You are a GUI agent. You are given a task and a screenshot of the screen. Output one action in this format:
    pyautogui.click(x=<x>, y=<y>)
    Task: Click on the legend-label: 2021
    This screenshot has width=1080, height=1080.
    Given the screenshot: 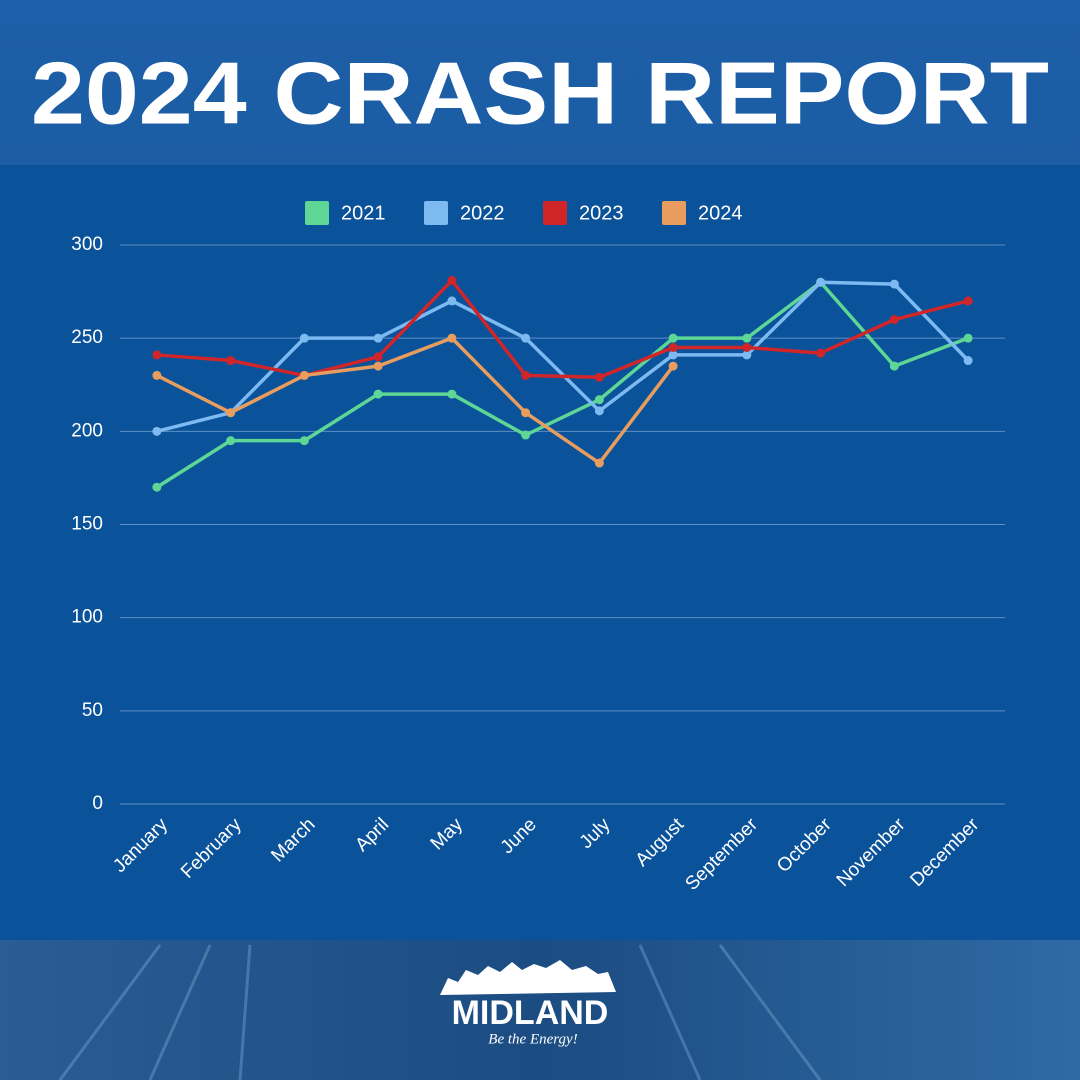 What is the action you would take?
    pyautogui.click(x=363, y=213)
    